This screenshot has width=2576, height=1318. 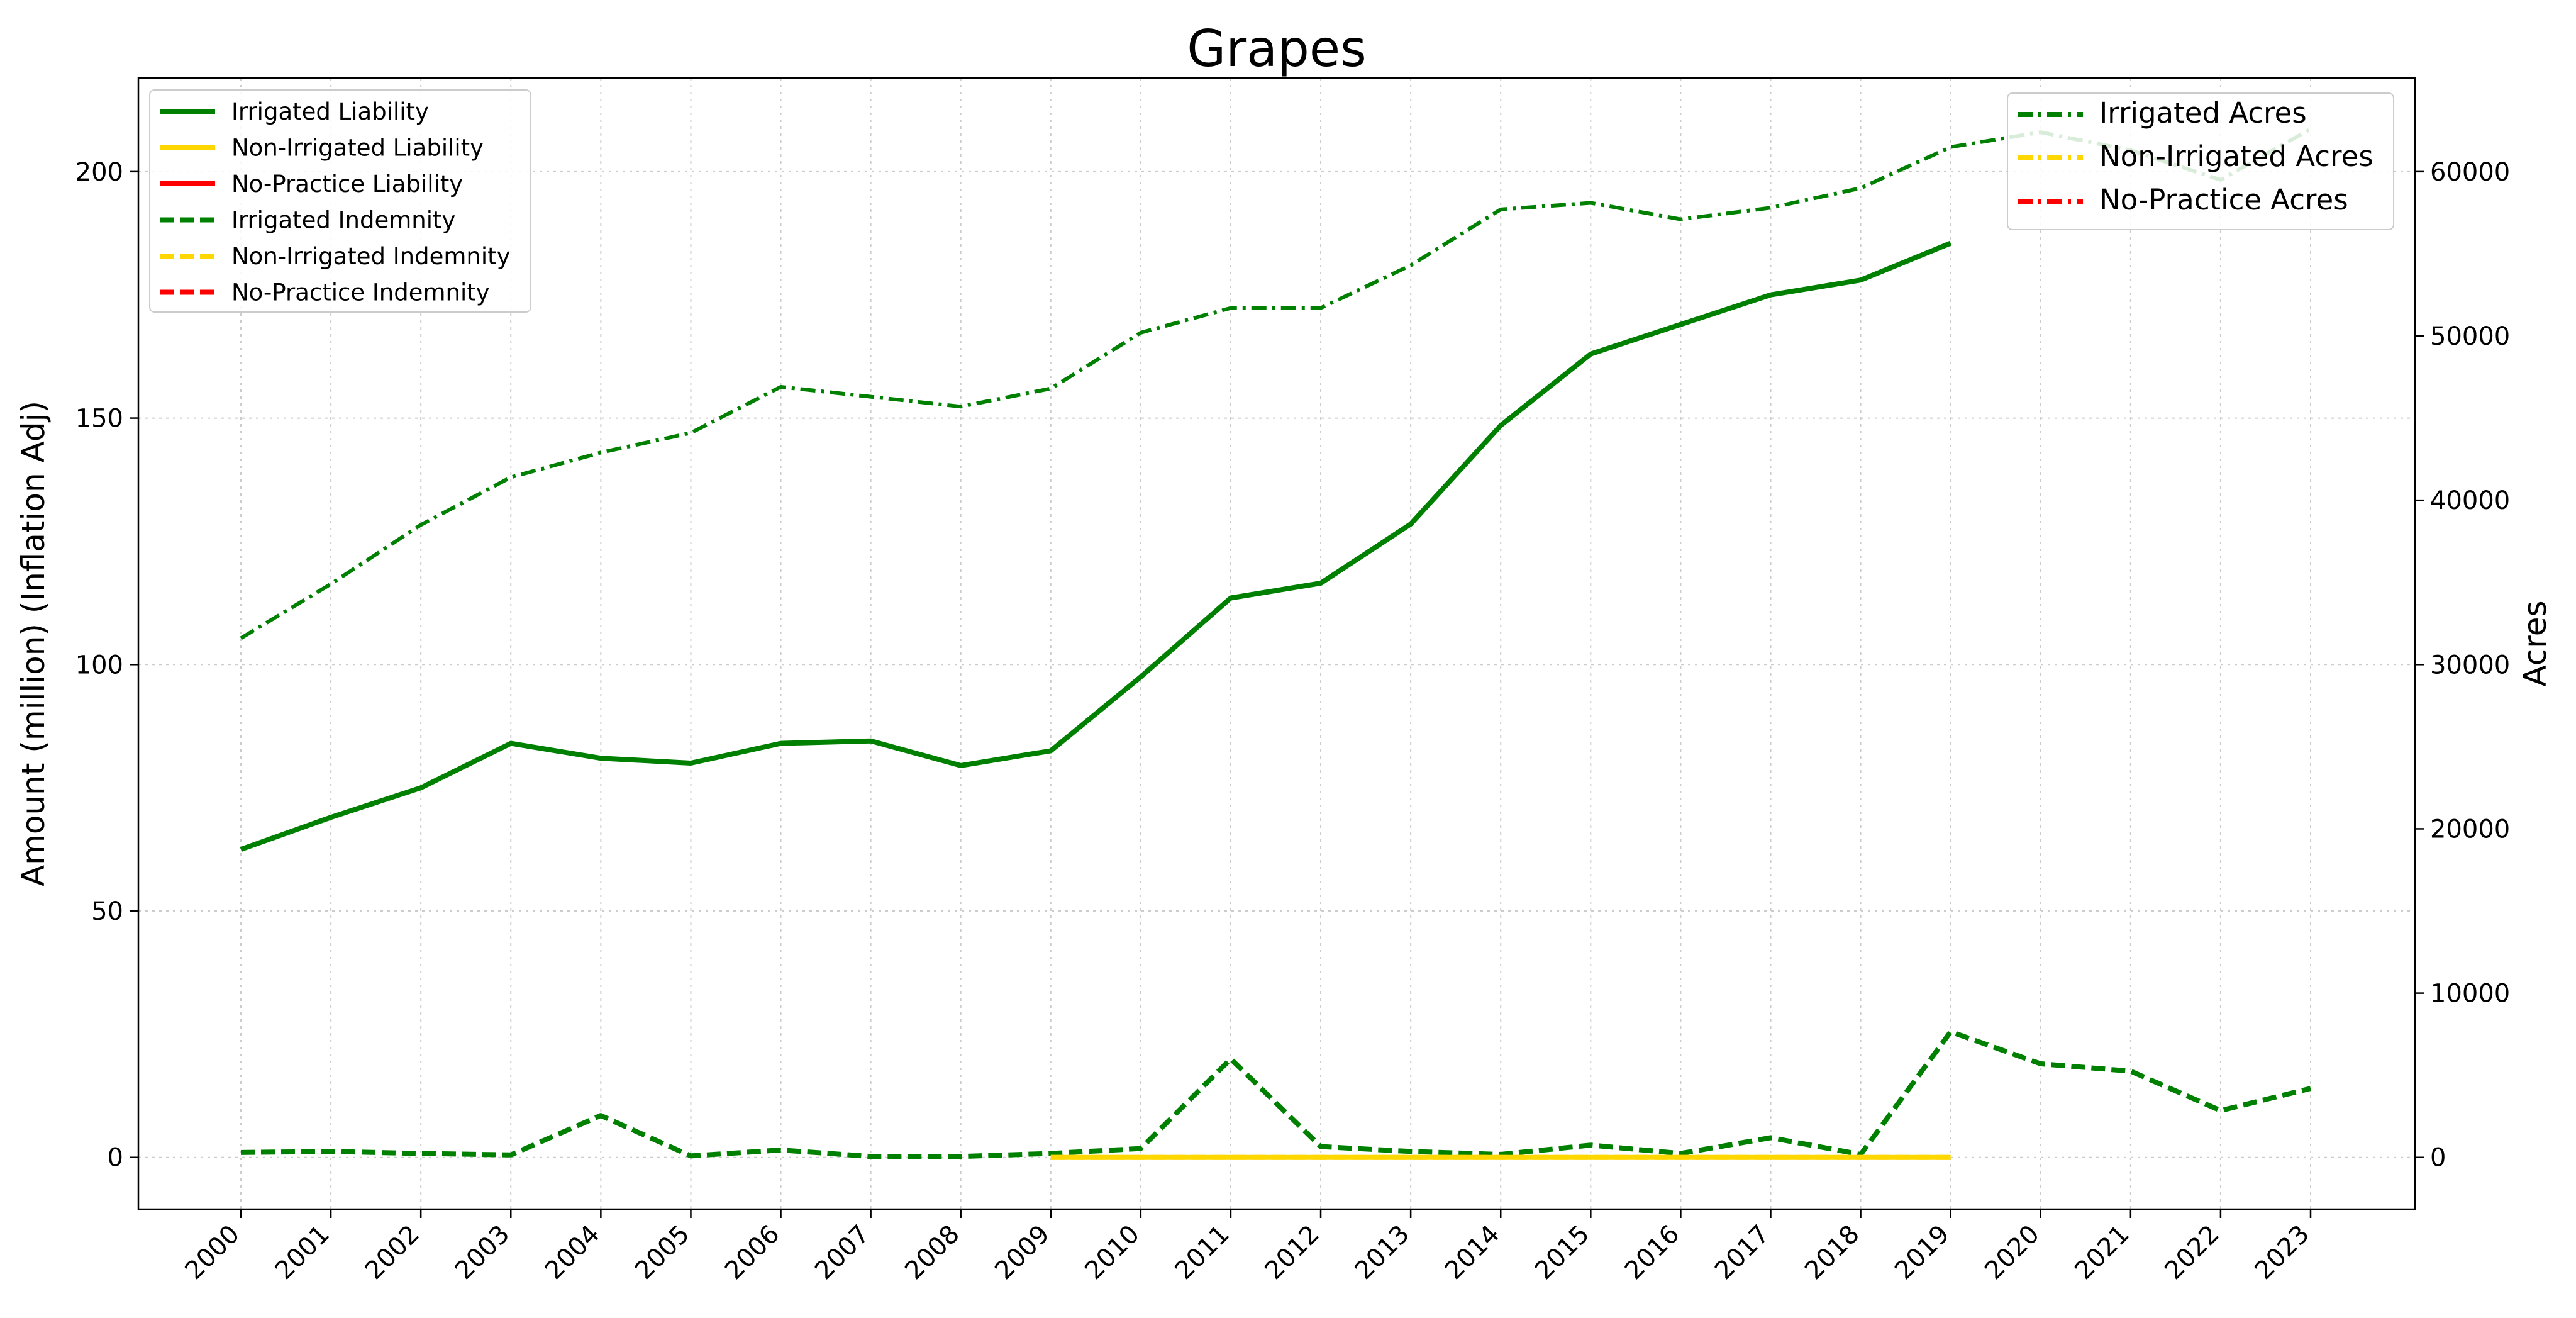 I want to click on y-tick-label: 150, so click(x=99, y=419).